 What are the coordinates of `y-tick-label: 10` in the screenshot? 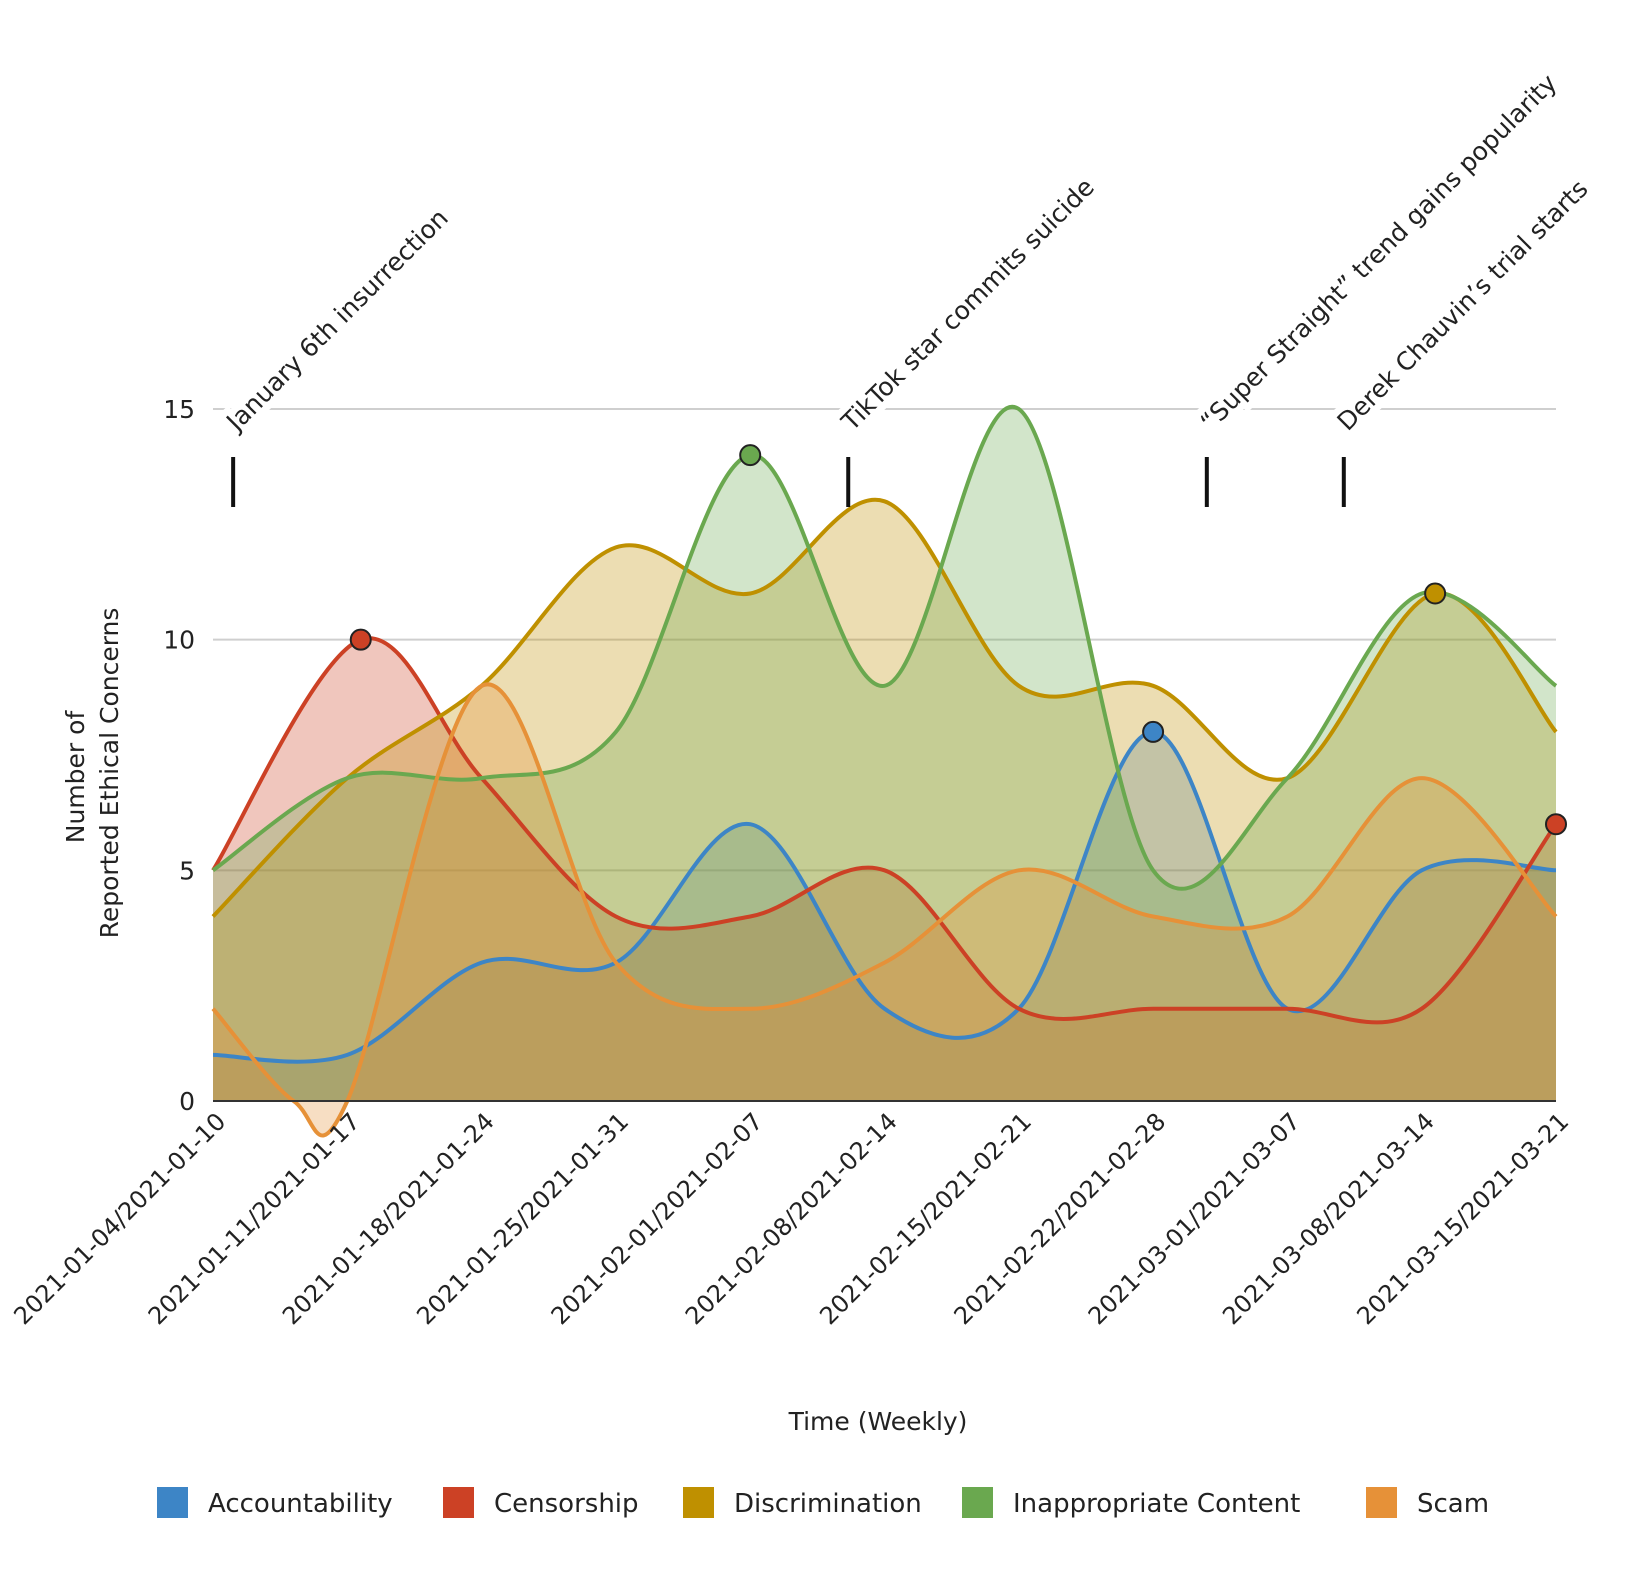 It's located at (179, 640).